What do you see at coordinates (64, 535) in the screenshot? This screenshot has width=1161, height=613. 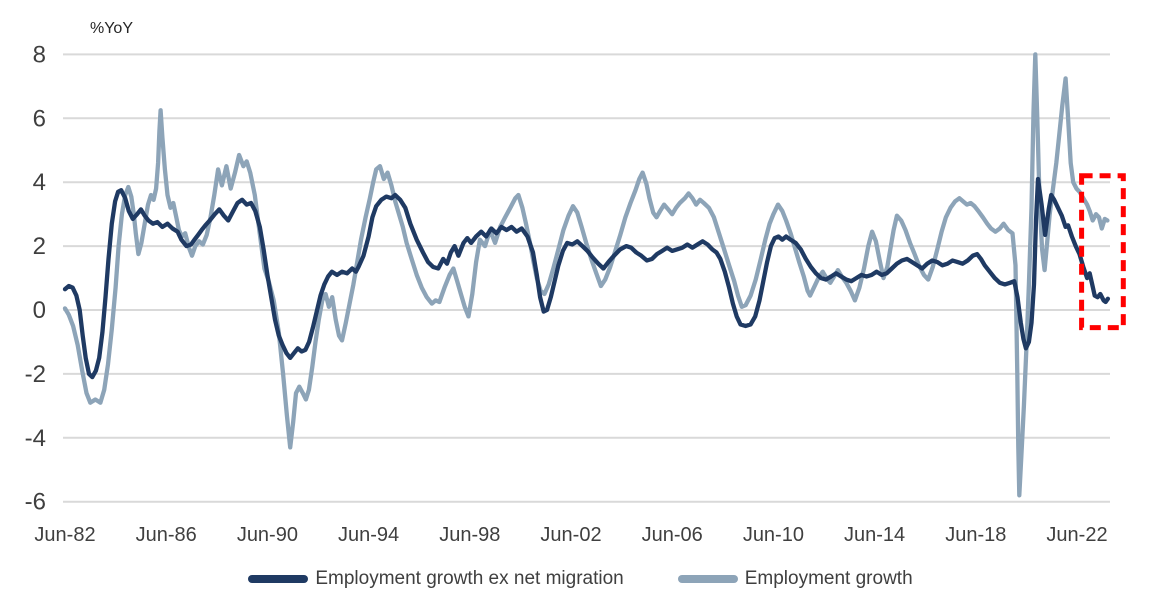 I see `x-axis-tick-label-Jun-82: Jun-82` at bounding box center [64, 535].